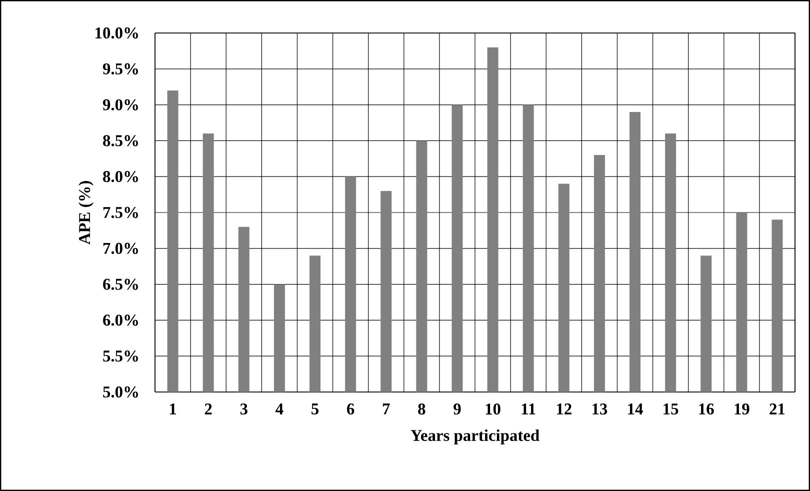 The height and width of the screenshot is (491, 810). I want to click on x-tick-label: 10, so click(493, 409).